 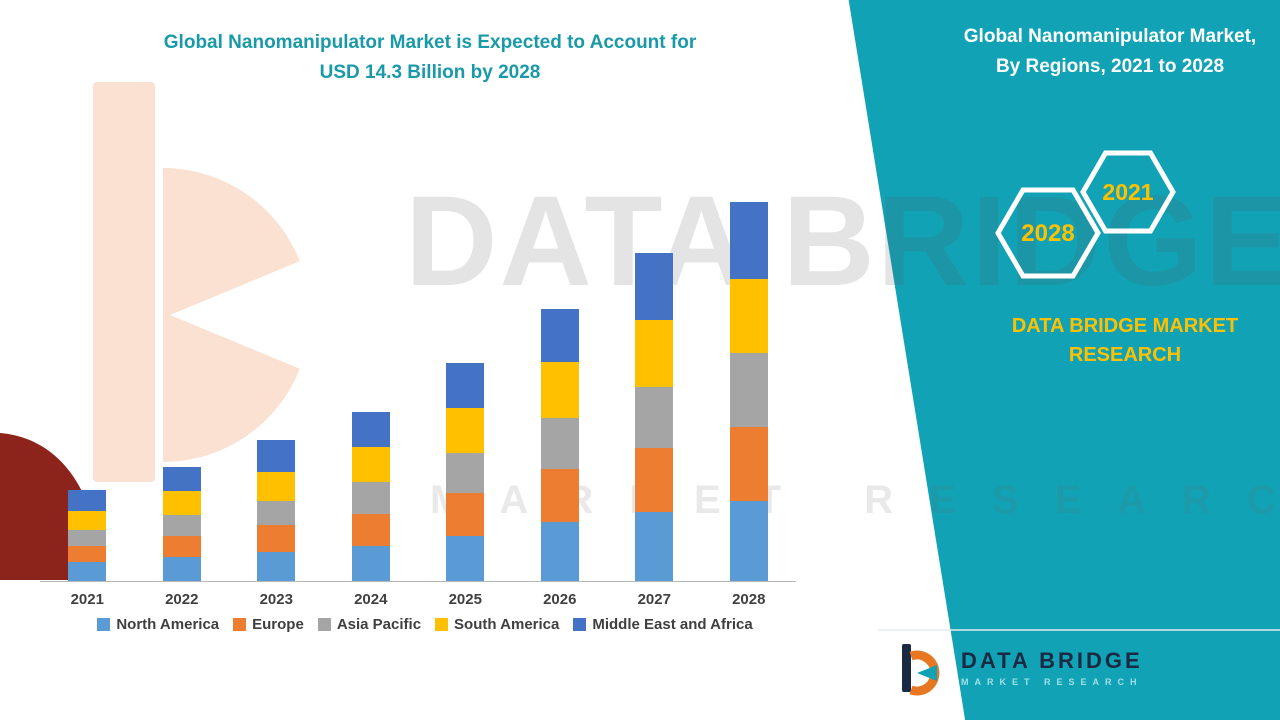 What do you see at coordinates (654, 480) in the screenshot?
I see `segment-2027-europe` at bounding box center [654, 480].